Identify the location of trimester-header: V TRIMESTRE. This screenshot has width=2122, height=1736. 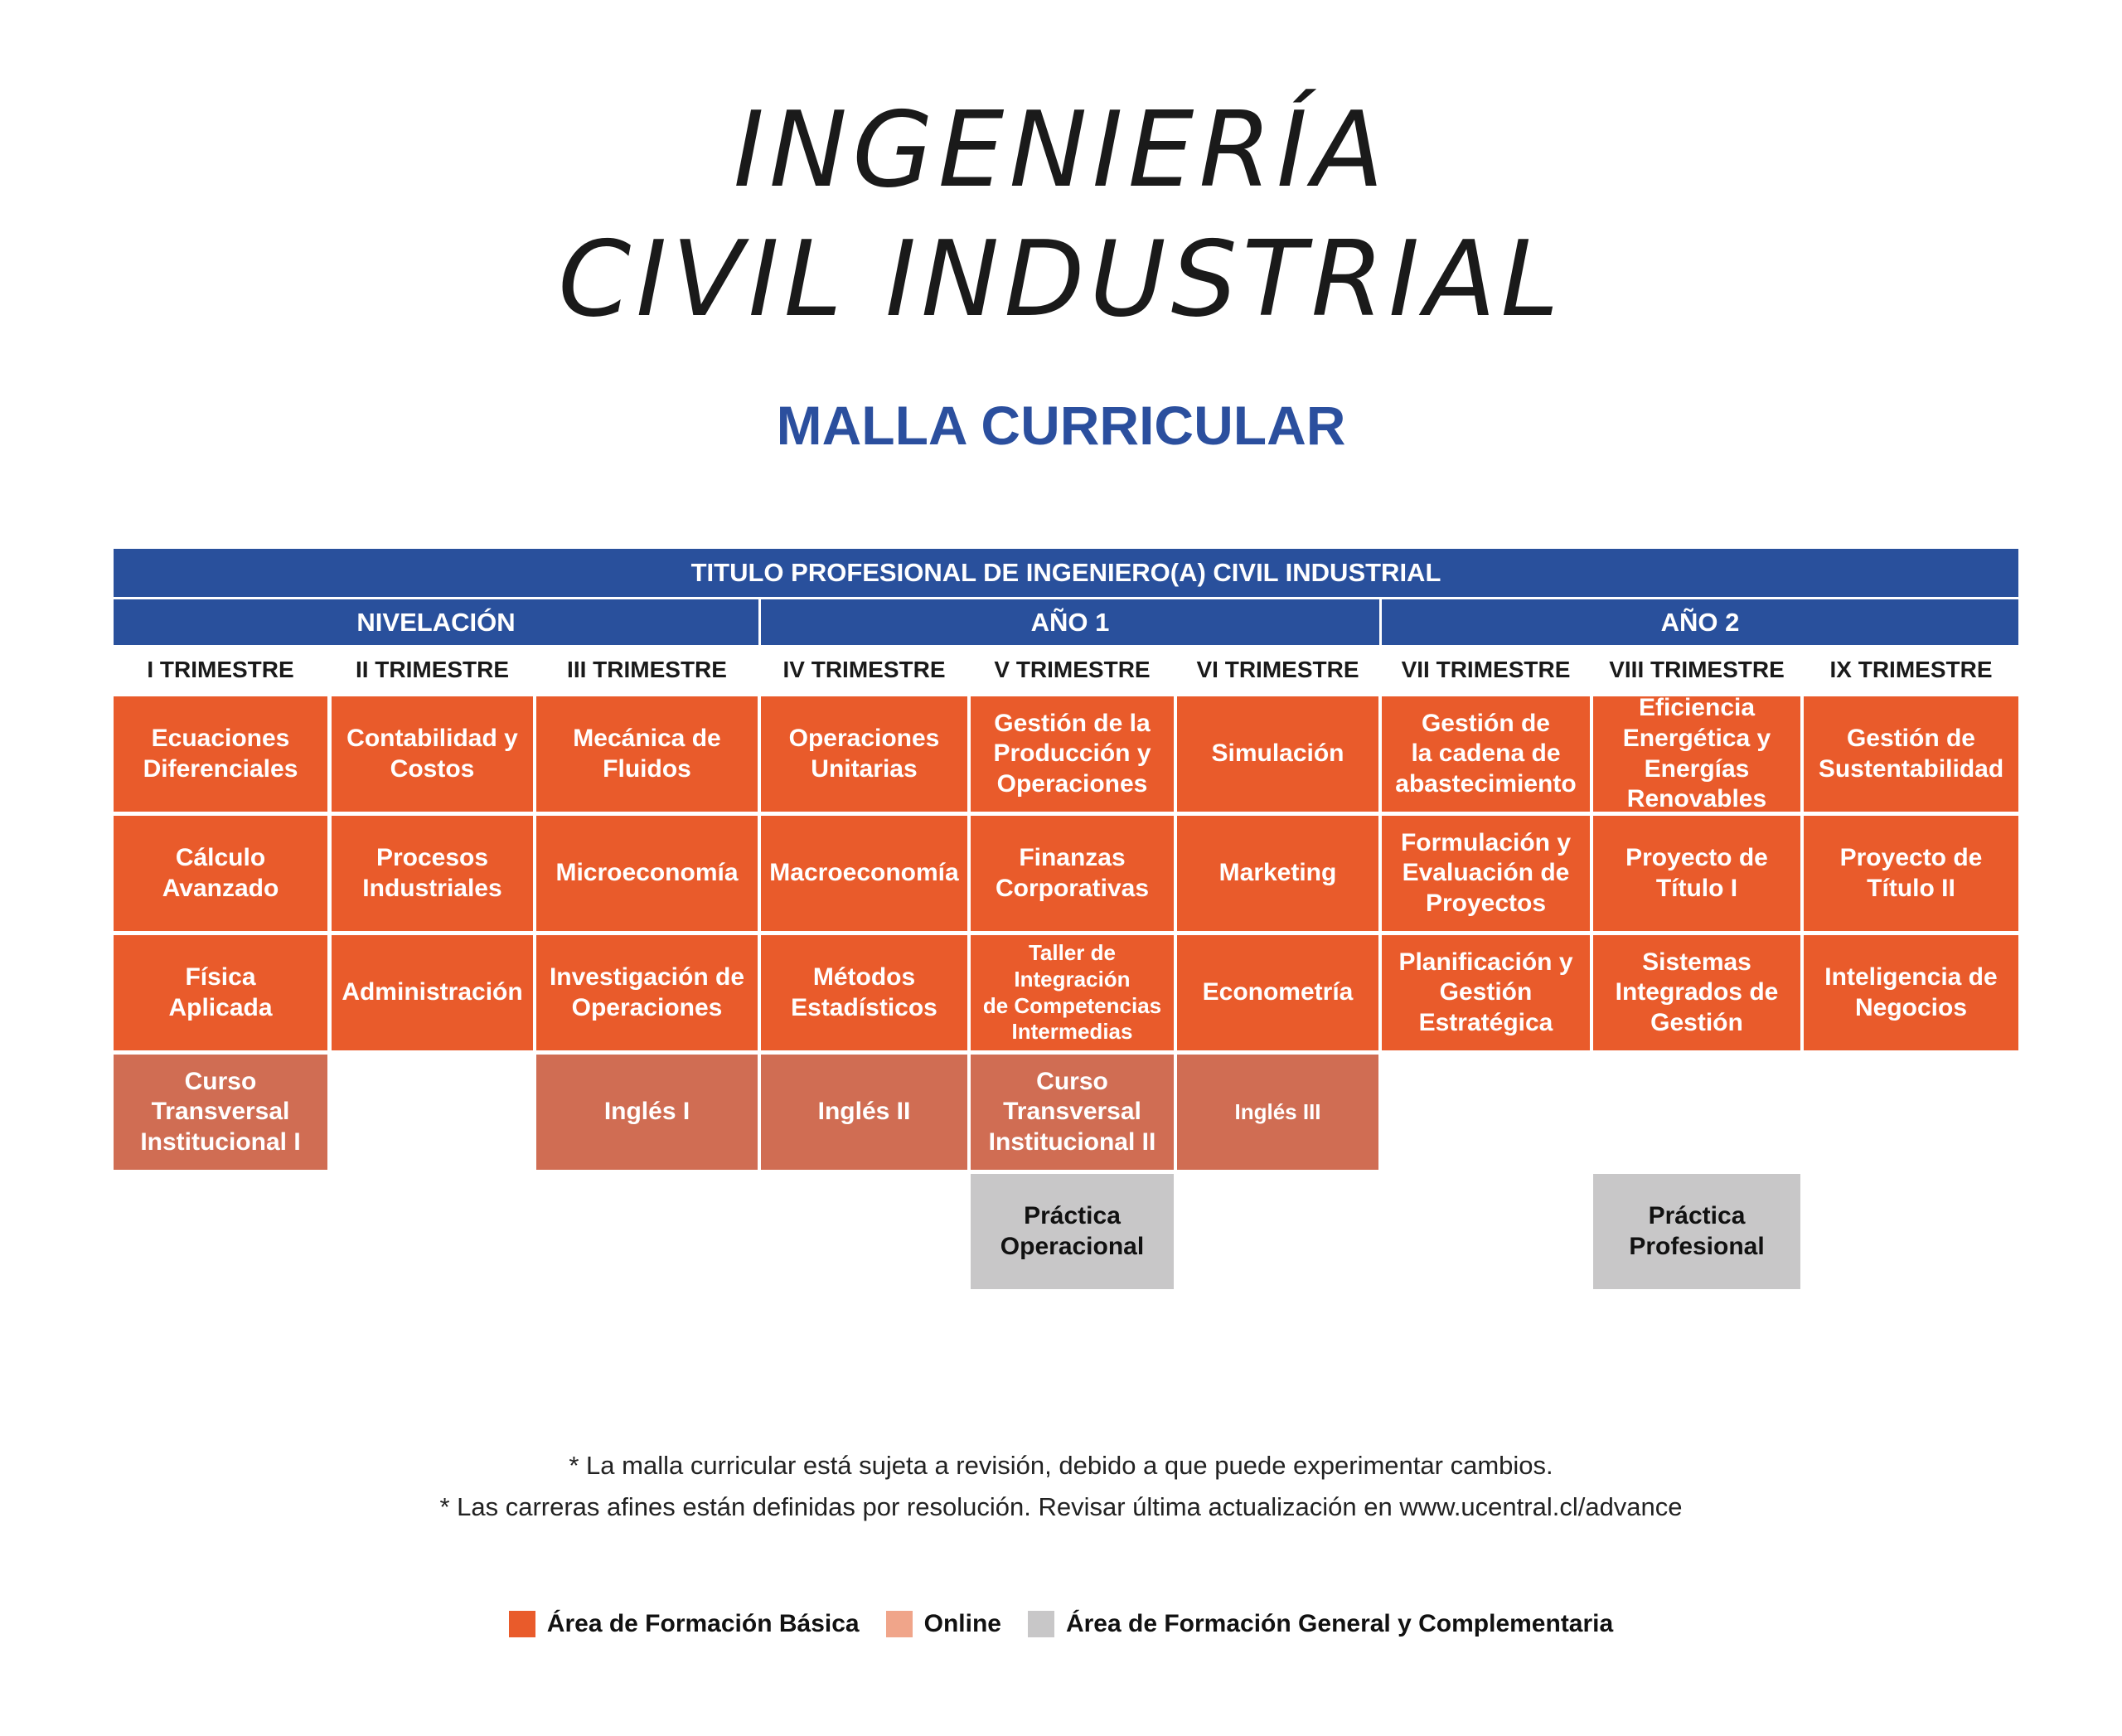
(1072, 669).